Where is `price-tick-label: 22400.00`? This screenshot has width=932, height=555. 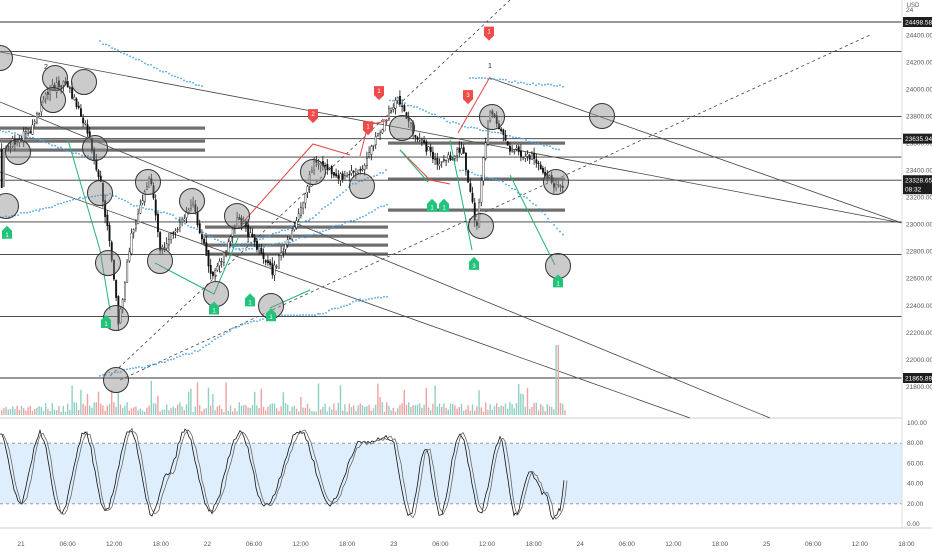
price-tick-label: 22400.00 is located at coordinates (919, 306).